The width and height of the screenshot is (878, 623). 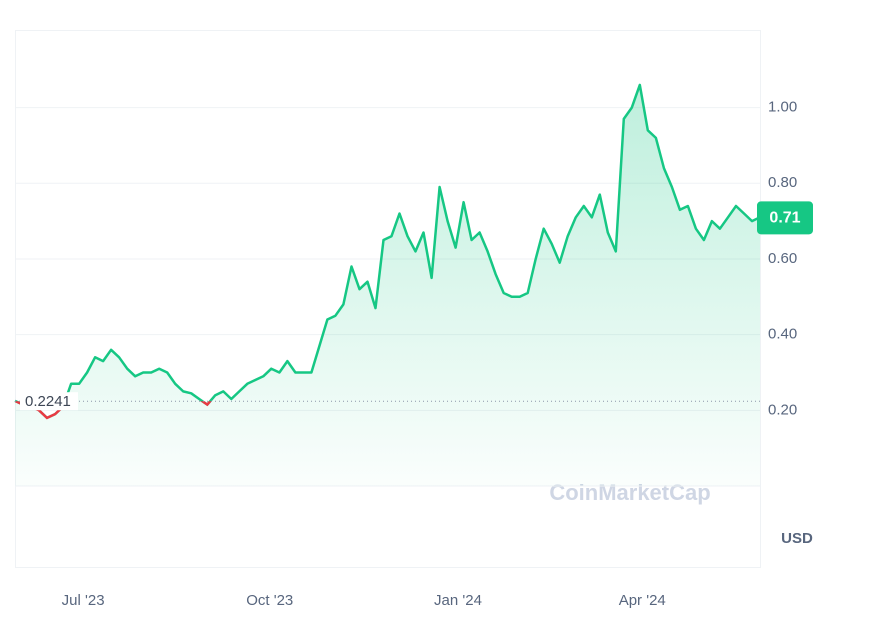 I want to click on x-tick-label: Jan '24, so click(x=458, y=600).